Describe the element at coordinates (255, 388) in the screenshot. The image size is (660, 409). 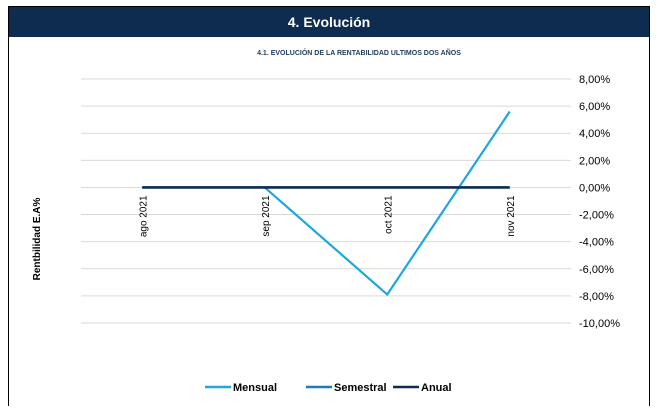
I see `legend-label: Mensual` at that location.